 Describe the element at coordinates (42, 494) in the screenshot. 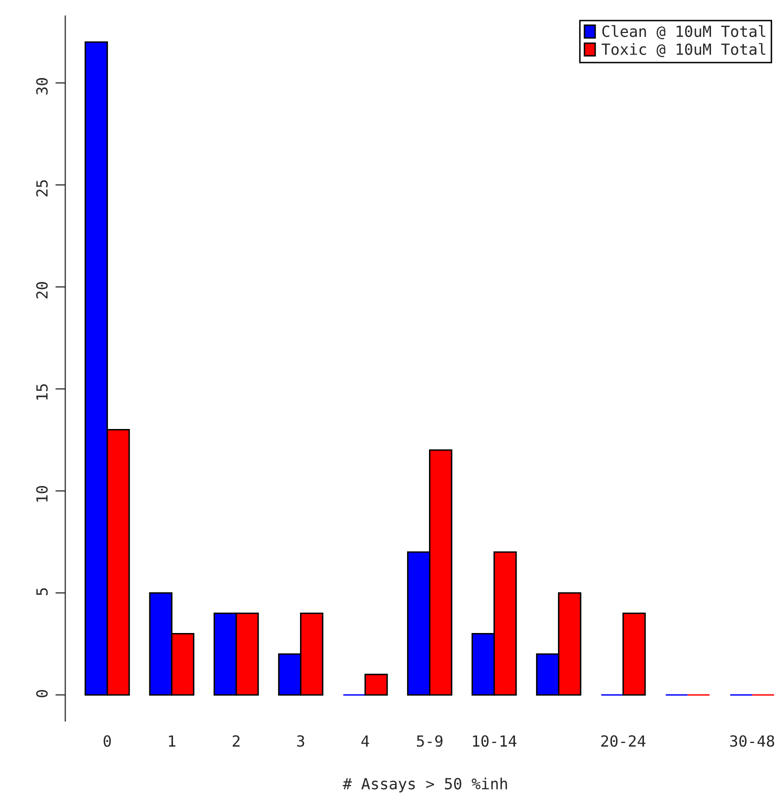

I see `y-tick-label: 10` at that location.